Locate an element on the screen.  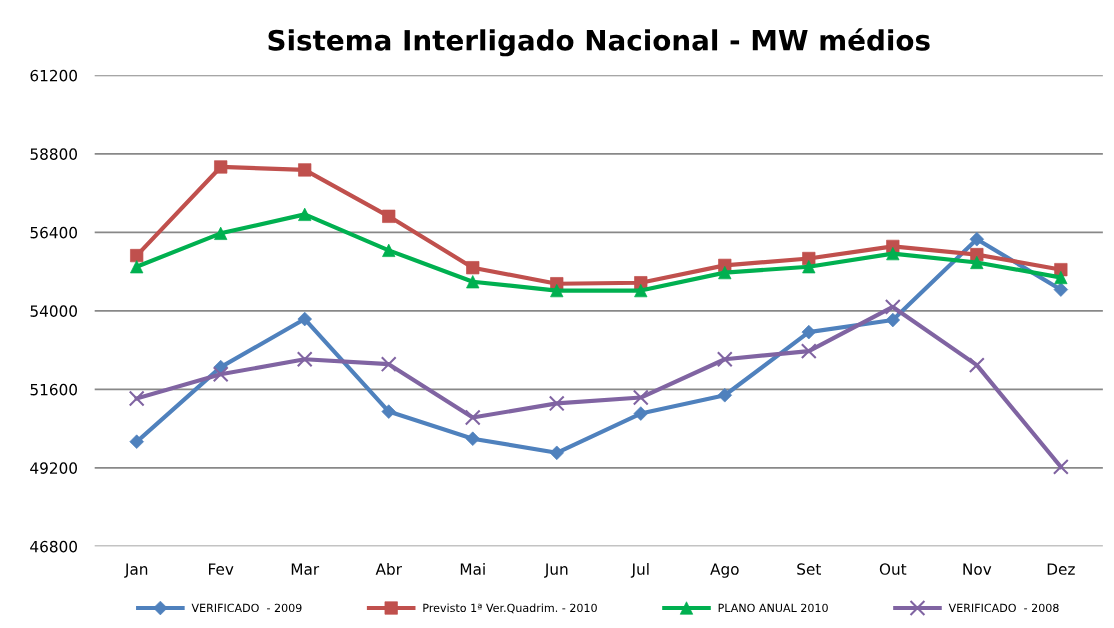
x-tick-label: Jun is located at coordinates (556, 570).